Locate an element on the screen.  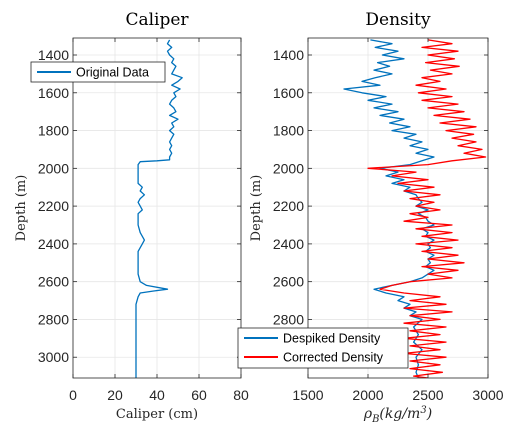
x-axis-label-part: ) is located at coordinates (429, 414).